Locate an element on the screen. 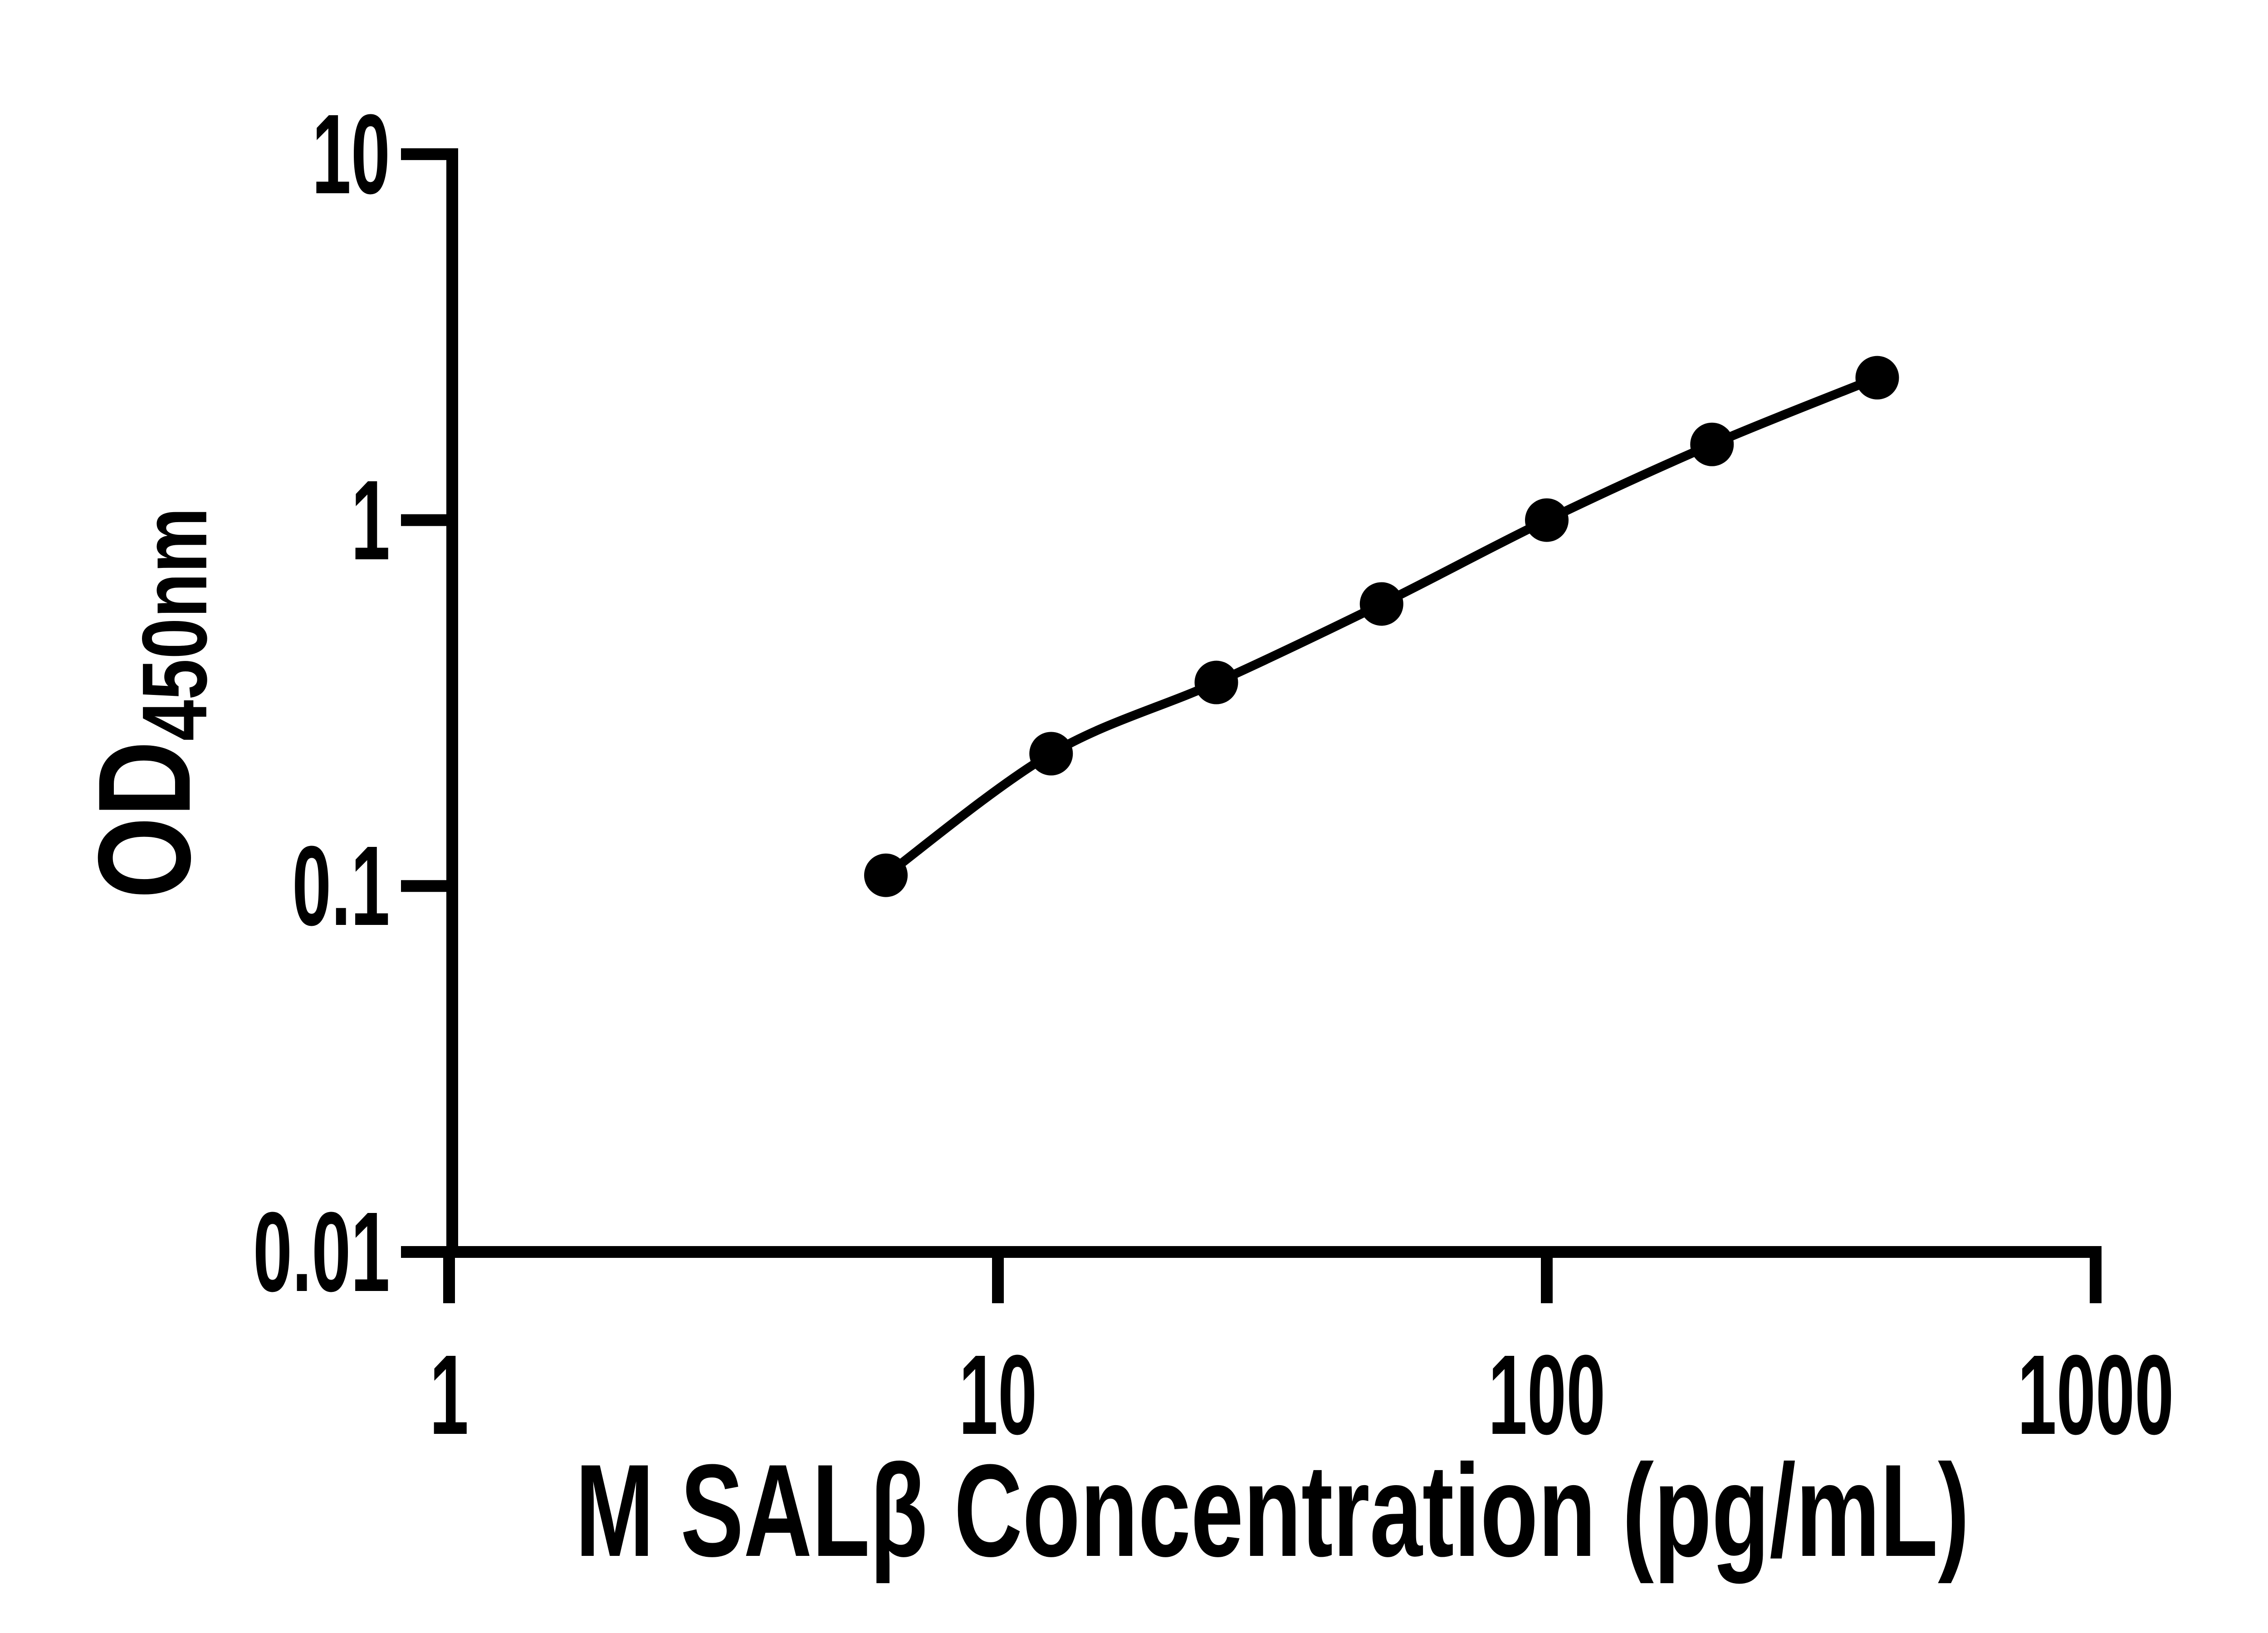 This screenshot has width=2268, height=1633. x-tick-label: 1 is located at coordinates (449, 1395).